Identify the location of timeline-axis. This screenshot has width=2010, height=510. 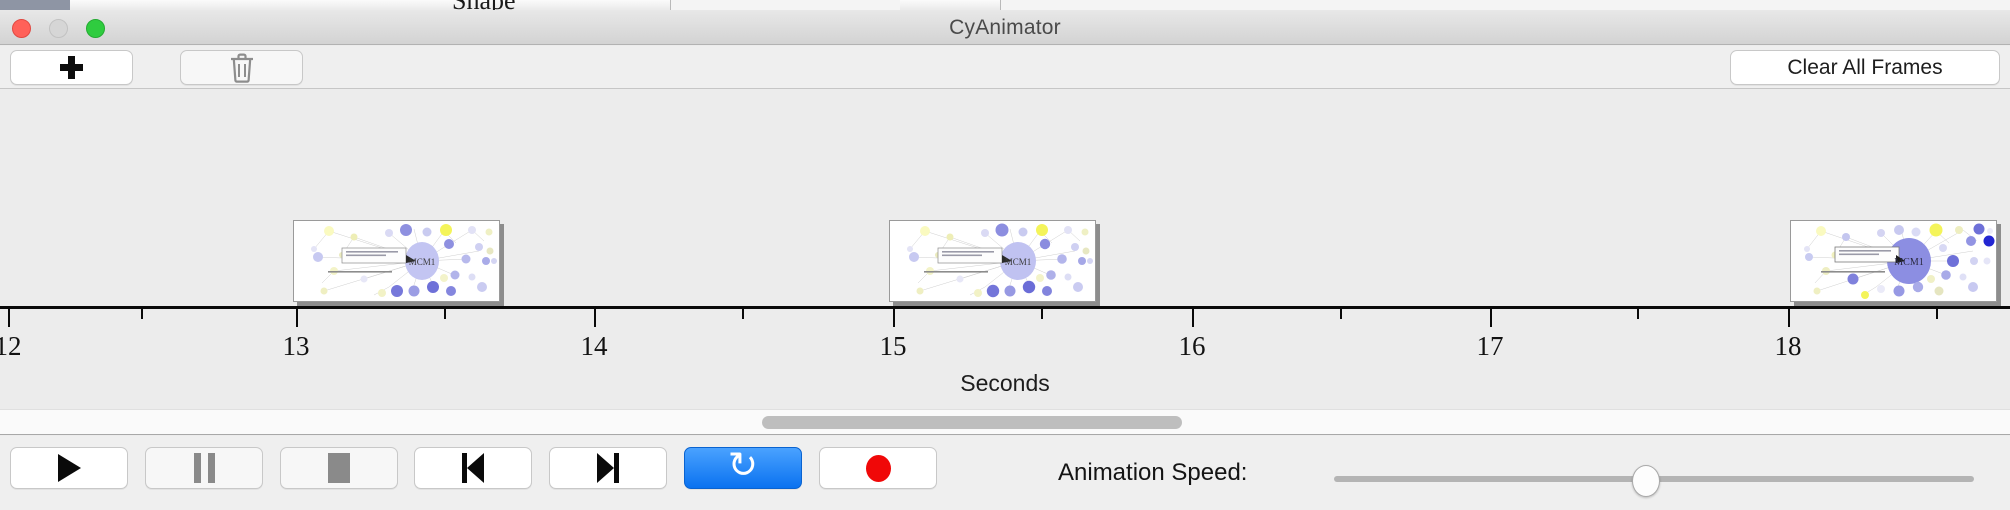
(1005, 307).